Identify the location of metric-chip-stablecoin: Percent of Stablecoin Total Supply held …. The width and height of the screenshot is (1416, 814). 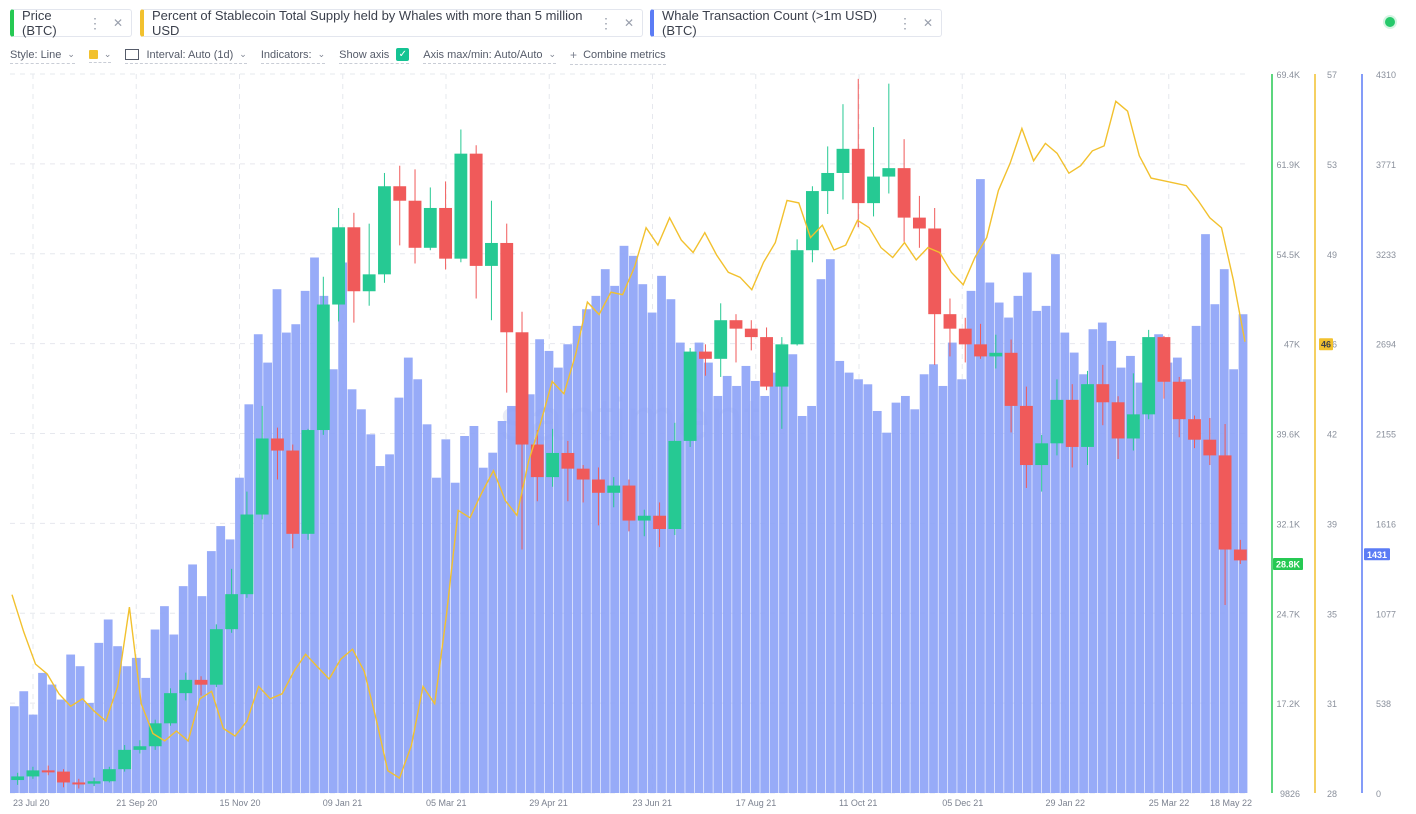
(391, 23).